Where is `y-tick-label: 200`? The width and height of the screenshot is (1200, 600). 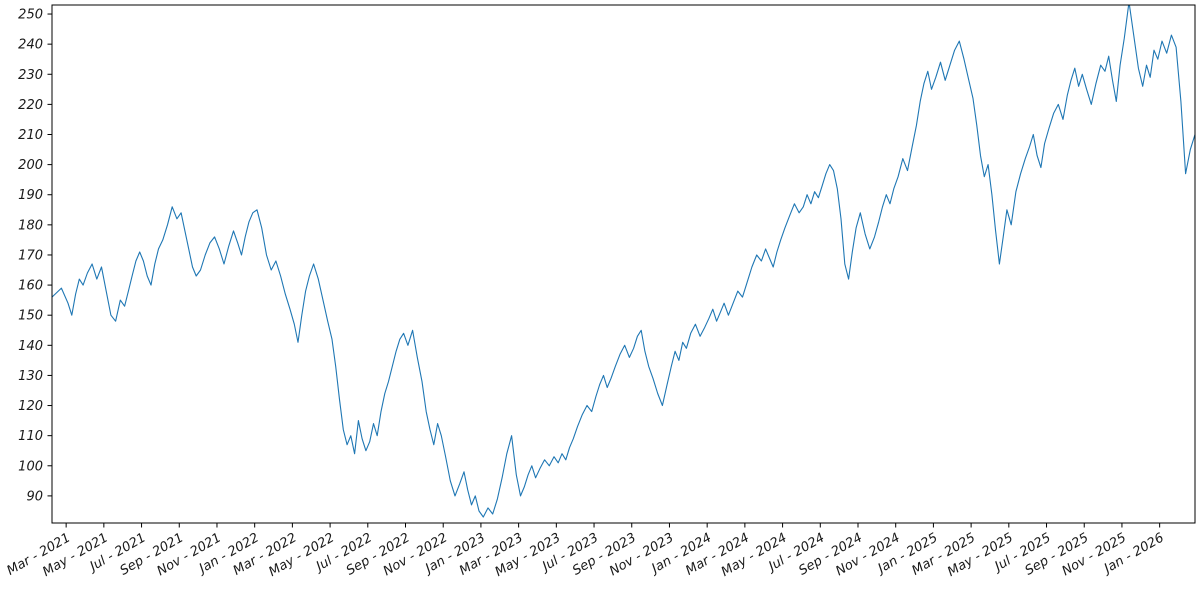 y-tick-label: 200 is located at coordinates (30, 165).